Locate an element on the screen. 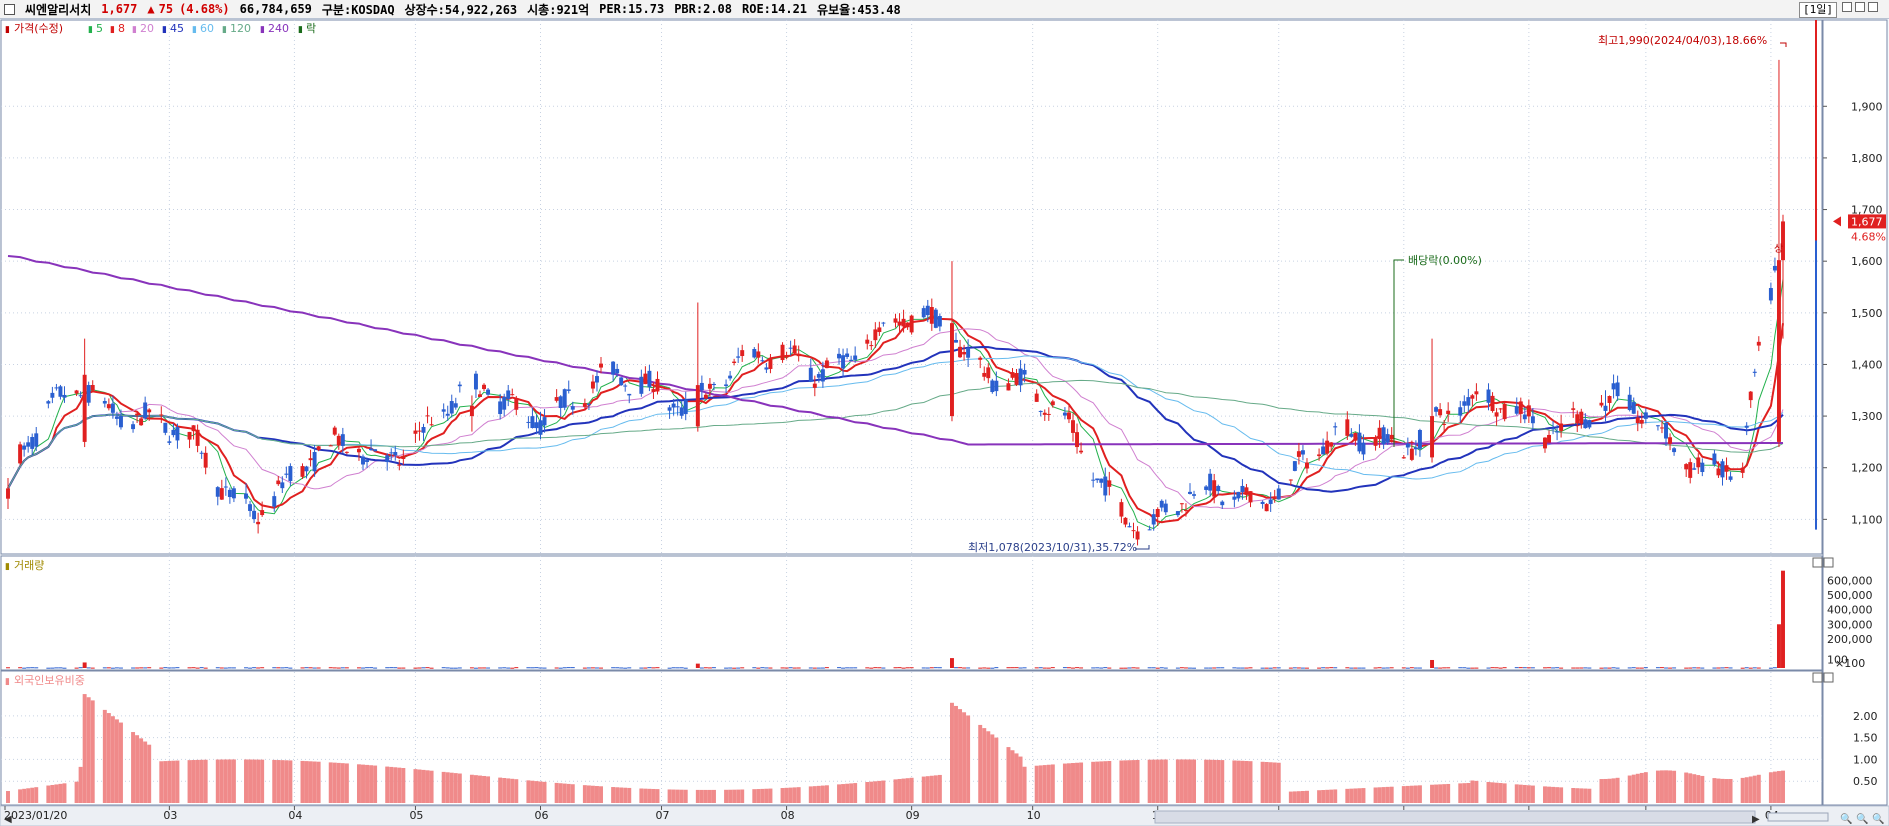 Image resolution: width=1889 pixels, height=826 pixels. window-maximize-icon is located at coordinates (1860, 7).